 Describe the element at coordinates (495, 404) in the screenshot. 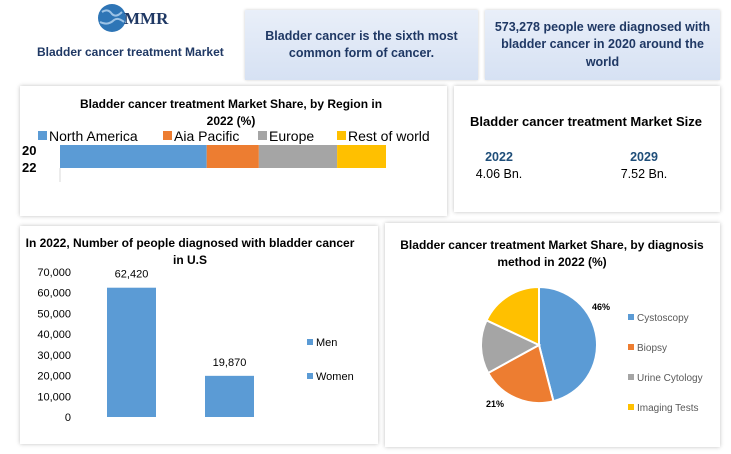

I see `value-label: 21%` at that location.